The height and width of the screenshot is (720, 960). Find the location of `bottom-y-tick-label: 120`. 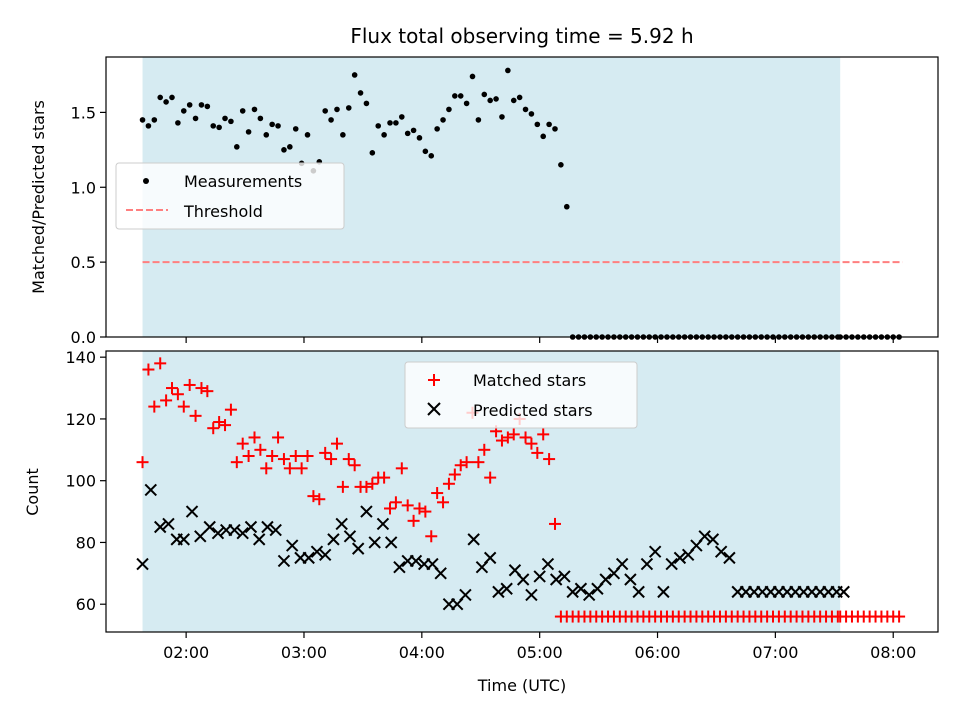

bottom-y-tick-label: 120 is located at coordinates (80, 419).